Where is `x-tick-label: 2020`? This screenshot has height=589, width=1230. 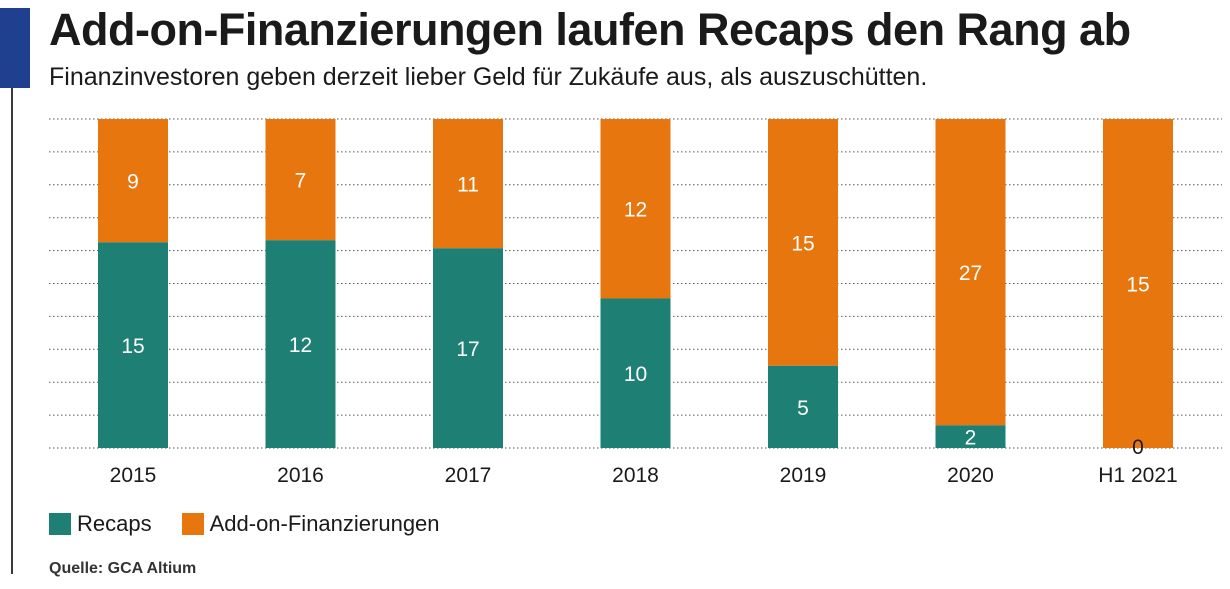
x-tick-label: 2020 is located at coordinates (970, 475).